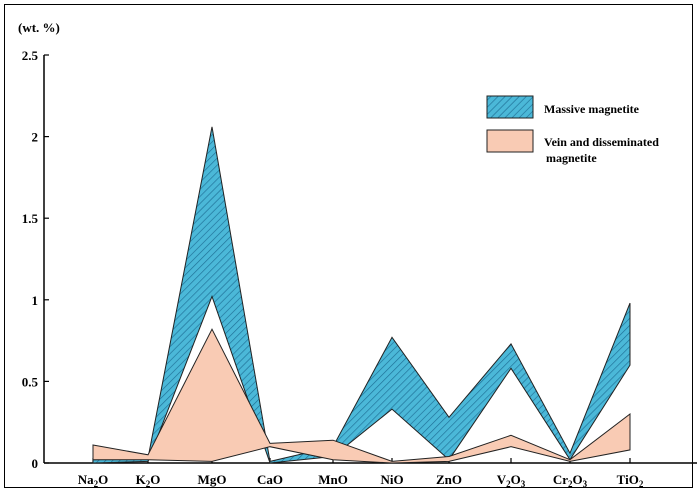  I want to click on legend-label-massive: Massive magnetite, so click(592, 109).